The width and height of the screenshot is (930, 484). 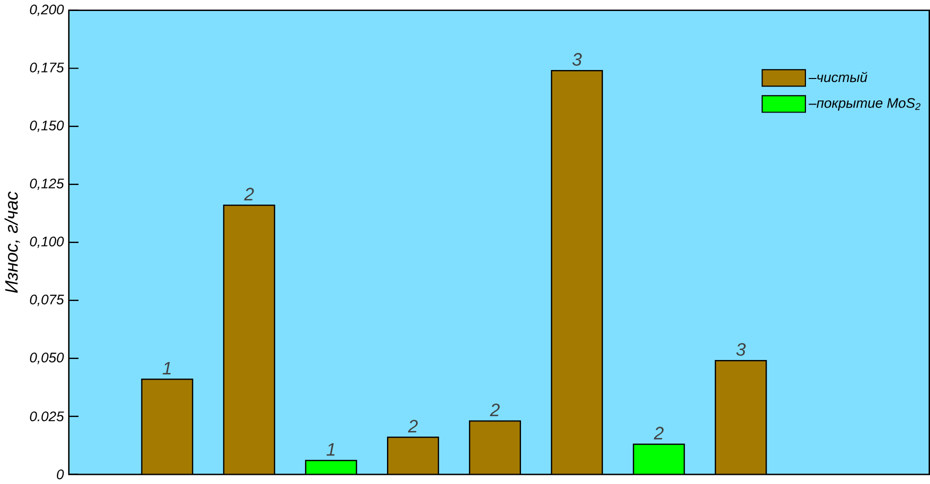 What do you see at coordinates (838, 77) in the screenshot?
I see `legend-label: –чистый` at bounding box center [838, 77].